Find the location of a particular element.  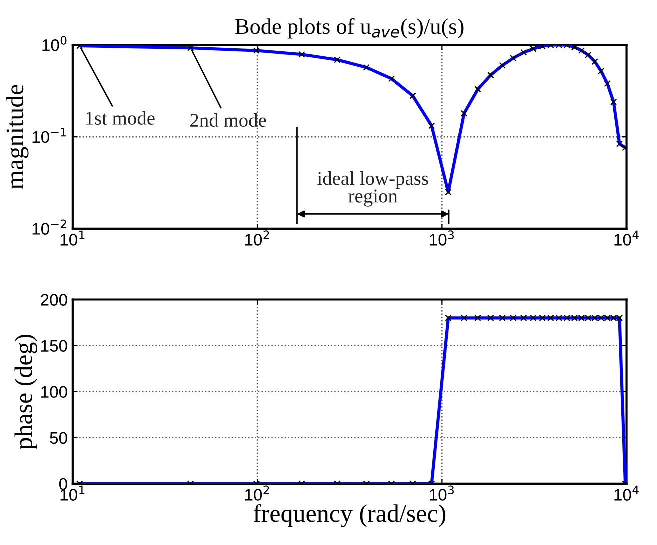

x-axis-title: frequency (rad/sec) is located at coordinates (350, 516).